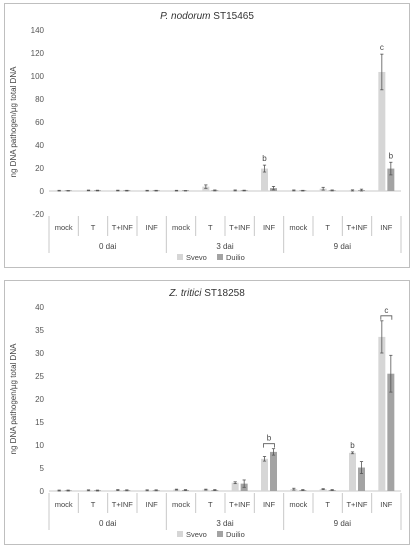 The image size is (415, 550). I want to click on y-tick-label: 5, so click(42, 468).